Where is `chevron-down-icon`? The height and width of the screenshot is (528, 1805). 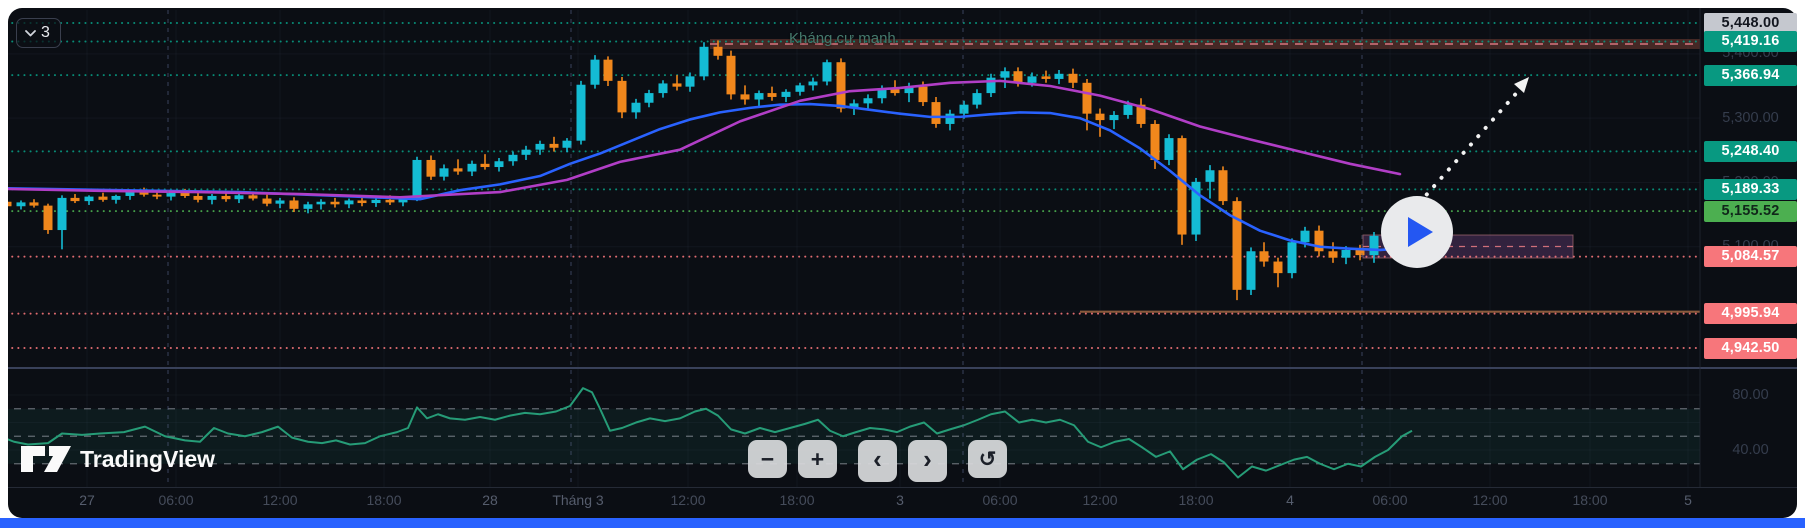 chevron-down-icon is located at coordinates (30, 32).